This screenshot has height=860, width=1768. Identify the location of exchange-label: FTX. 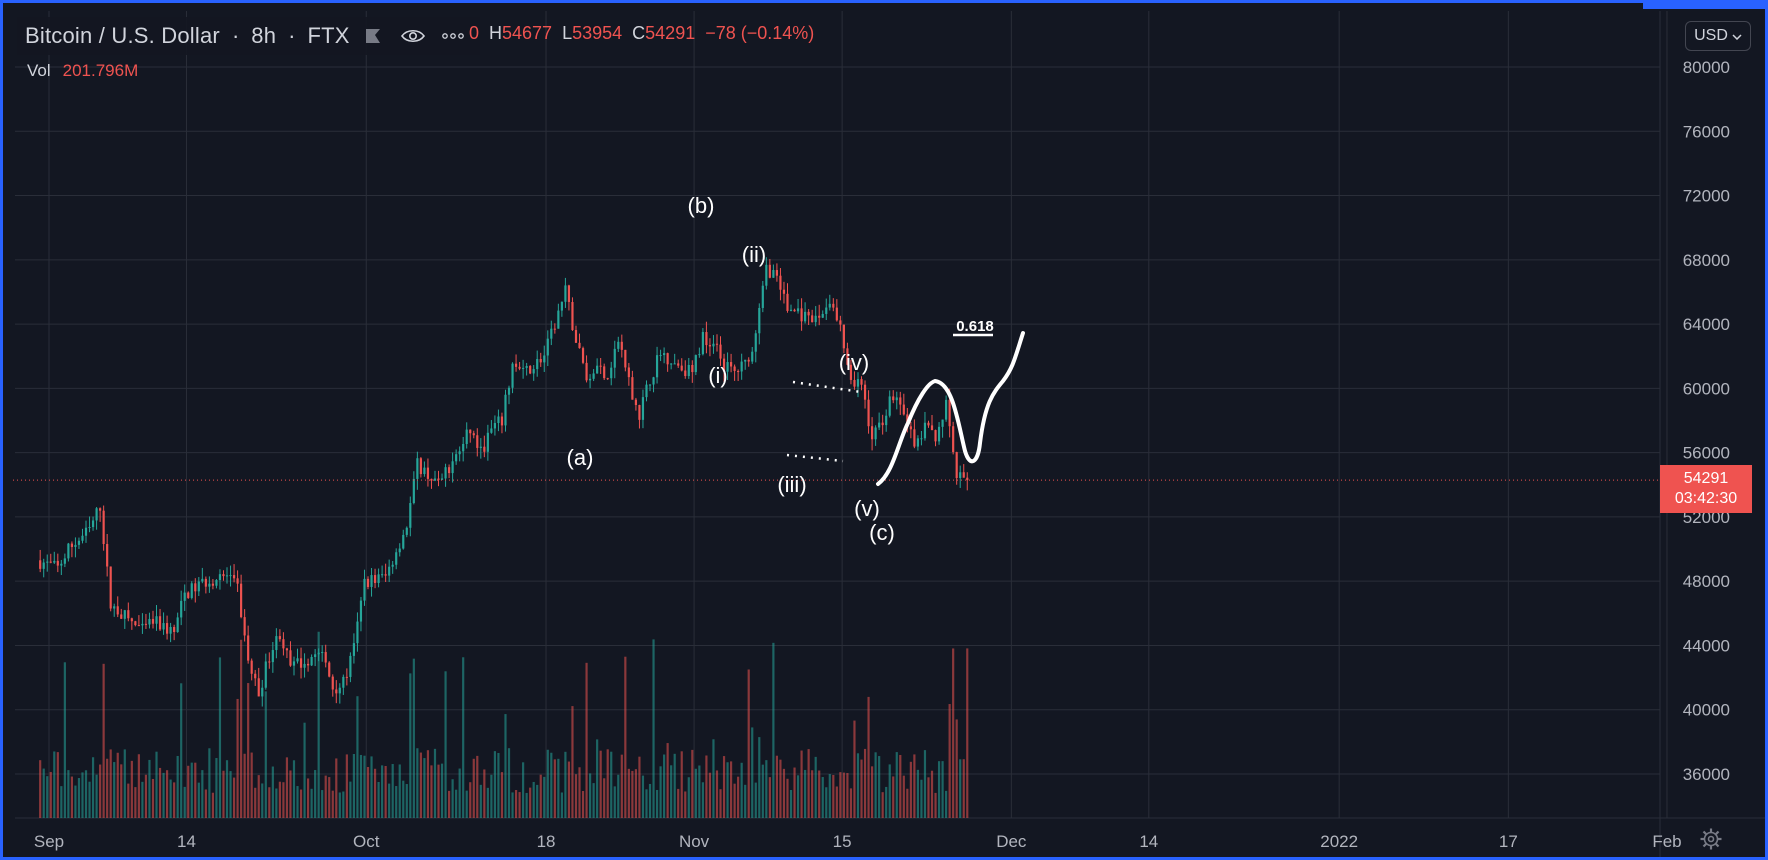
(328, 35).